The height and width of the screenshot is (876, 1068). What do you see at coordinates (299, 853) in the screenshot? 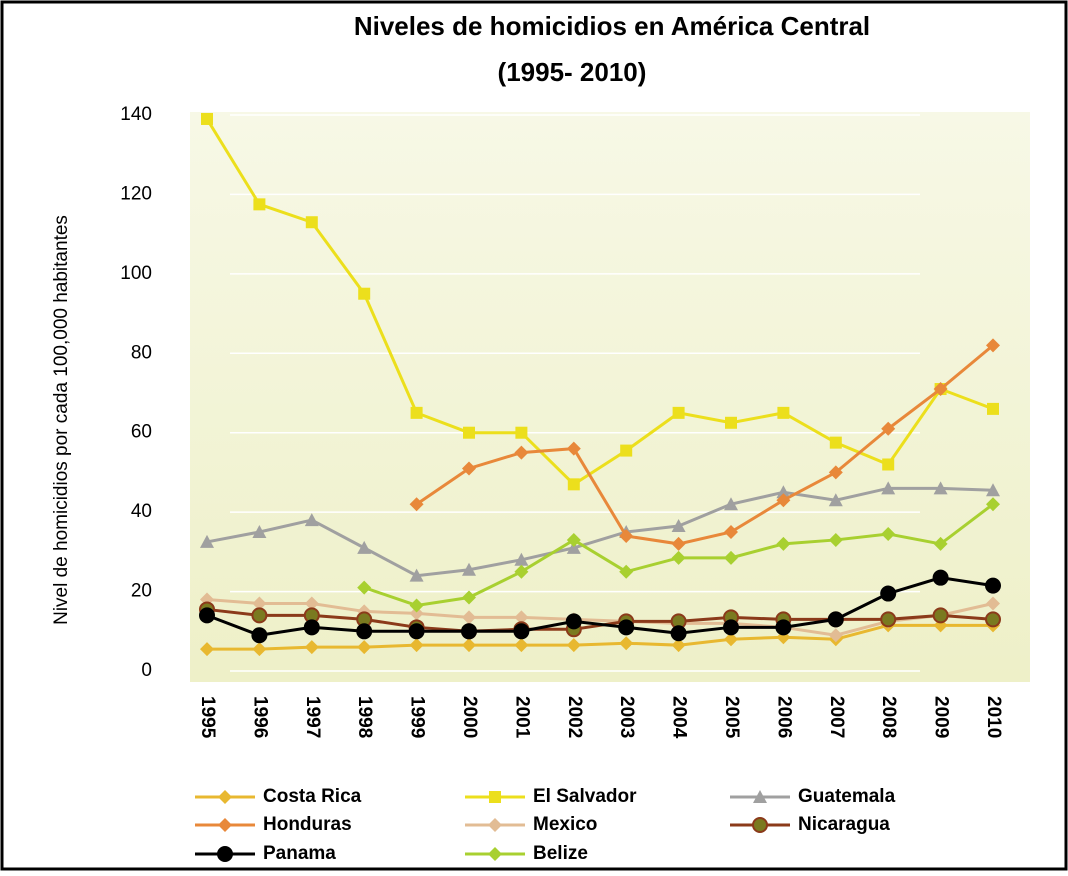
I see `legend-label: Panama` at bounding box center [299, 853].